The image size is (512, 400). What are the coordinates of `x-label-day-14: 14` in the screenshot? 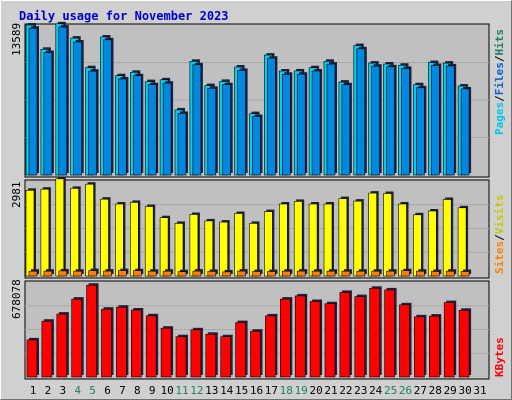 It's located at (227, 390).